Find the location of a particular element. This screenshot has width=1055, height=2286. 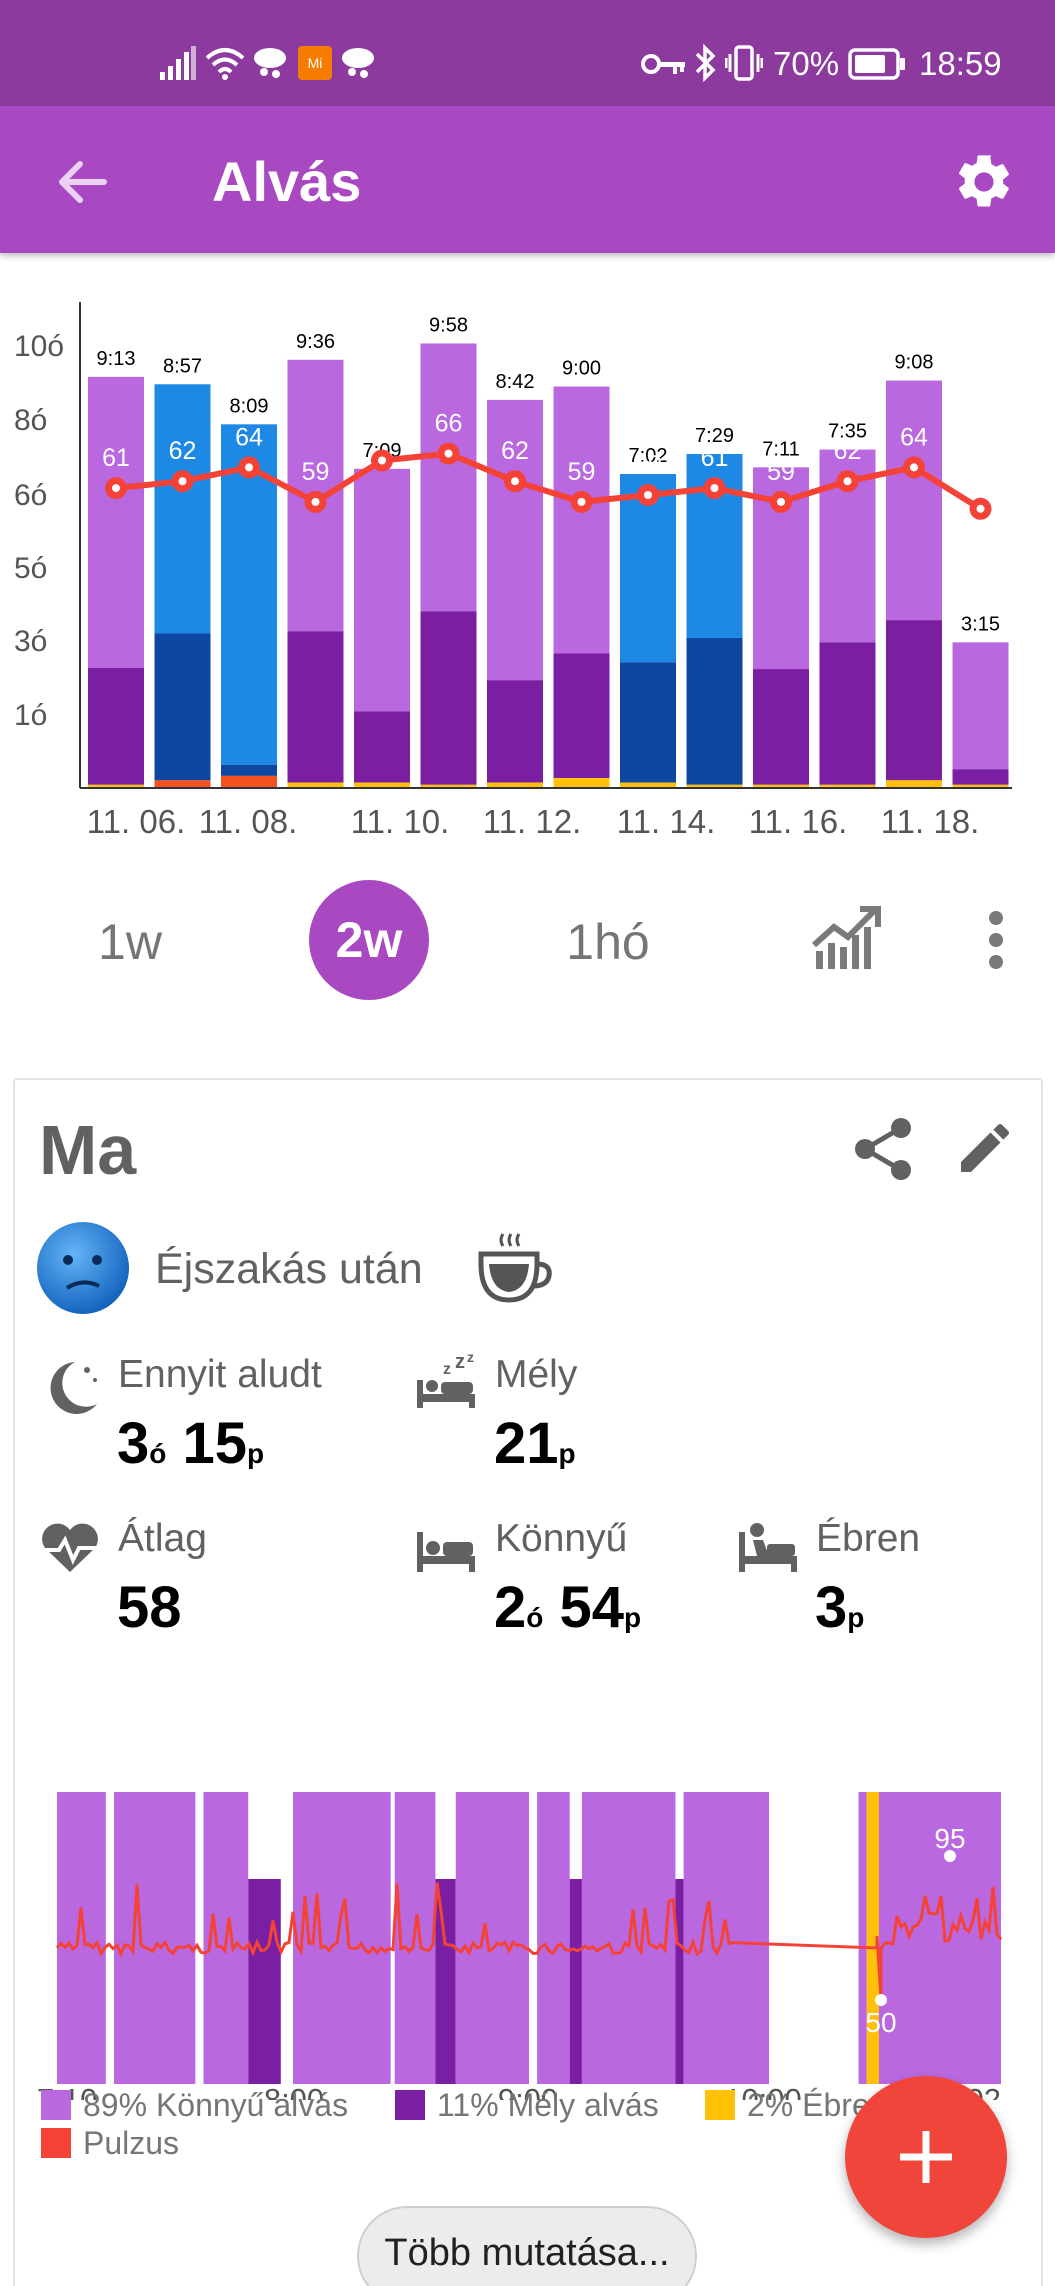

range-2w-button: 2w is located at coordinates (369, 940).